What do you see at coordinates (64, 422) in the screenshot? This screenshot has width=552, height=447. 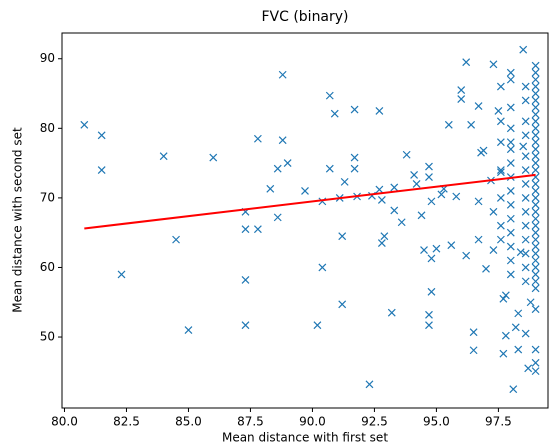 I see `x-tick-label: 80.0` at bounding box center [64, 422].